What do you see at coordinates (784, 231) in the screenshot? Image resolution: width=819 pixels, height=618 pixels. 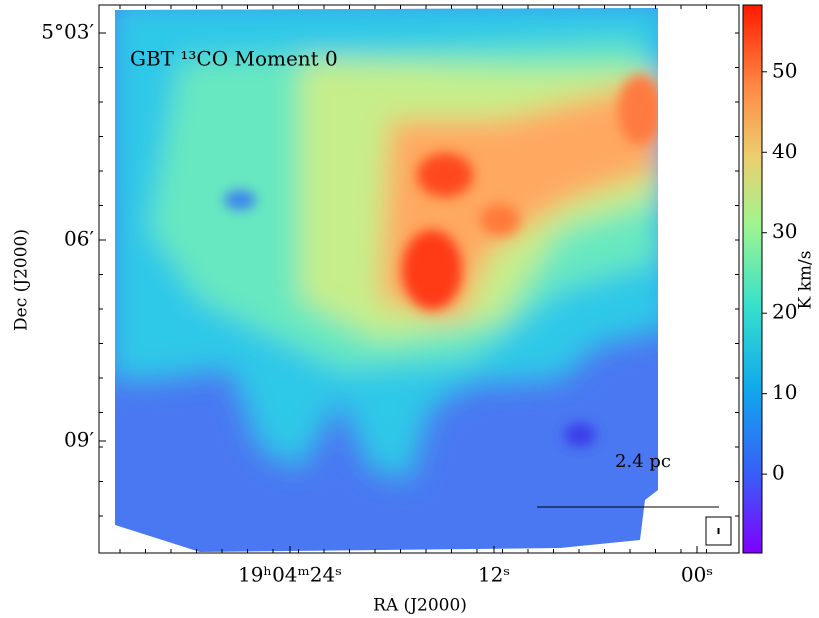 I see `colorbar-tick-label: 30` at bounding box center [784, 231].